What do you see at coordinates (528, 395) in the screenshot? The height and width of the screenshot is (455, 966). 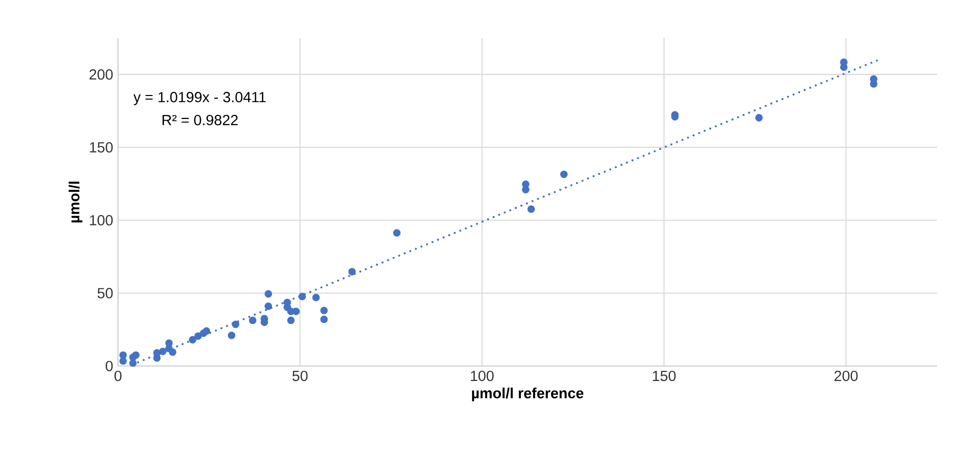 I see `x-axis-title: µmol/l reference` at bounding box center [528, 395].